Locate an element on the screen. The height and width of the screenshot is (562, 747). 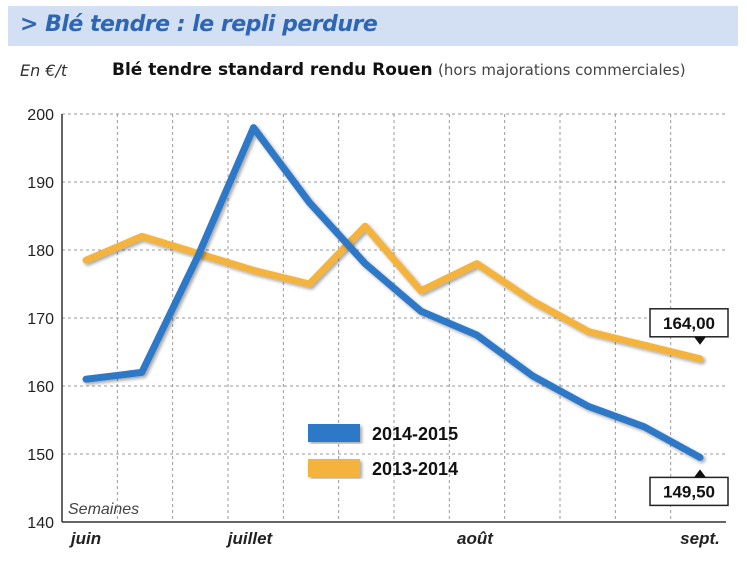
y-axis-unit-label: En €/t is located at coordinates (44, 70).